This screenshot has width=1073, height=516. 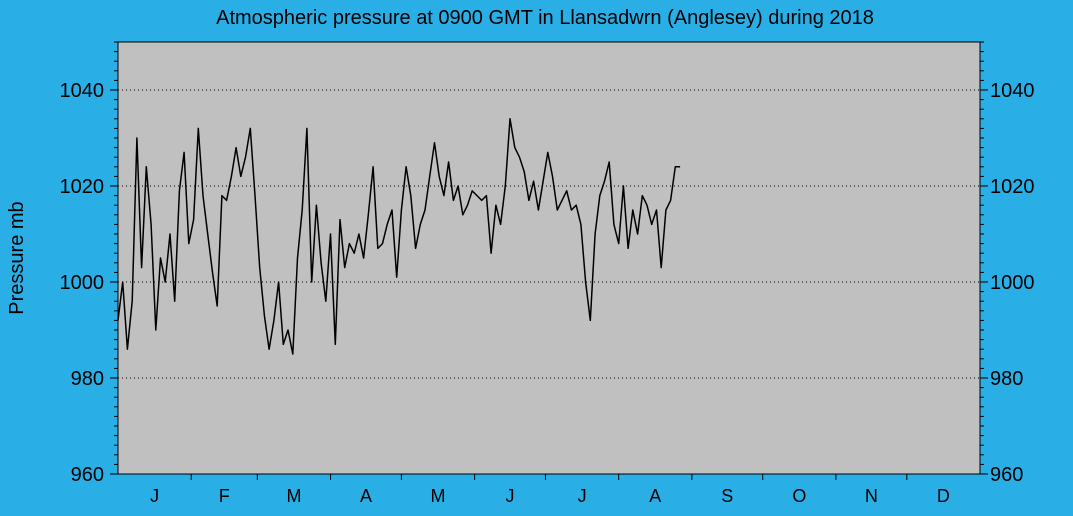 What do you see at coordinates (799, 496) in the screenshot?
I see `x-month-label-9: O` at bounding box center [799, 496].